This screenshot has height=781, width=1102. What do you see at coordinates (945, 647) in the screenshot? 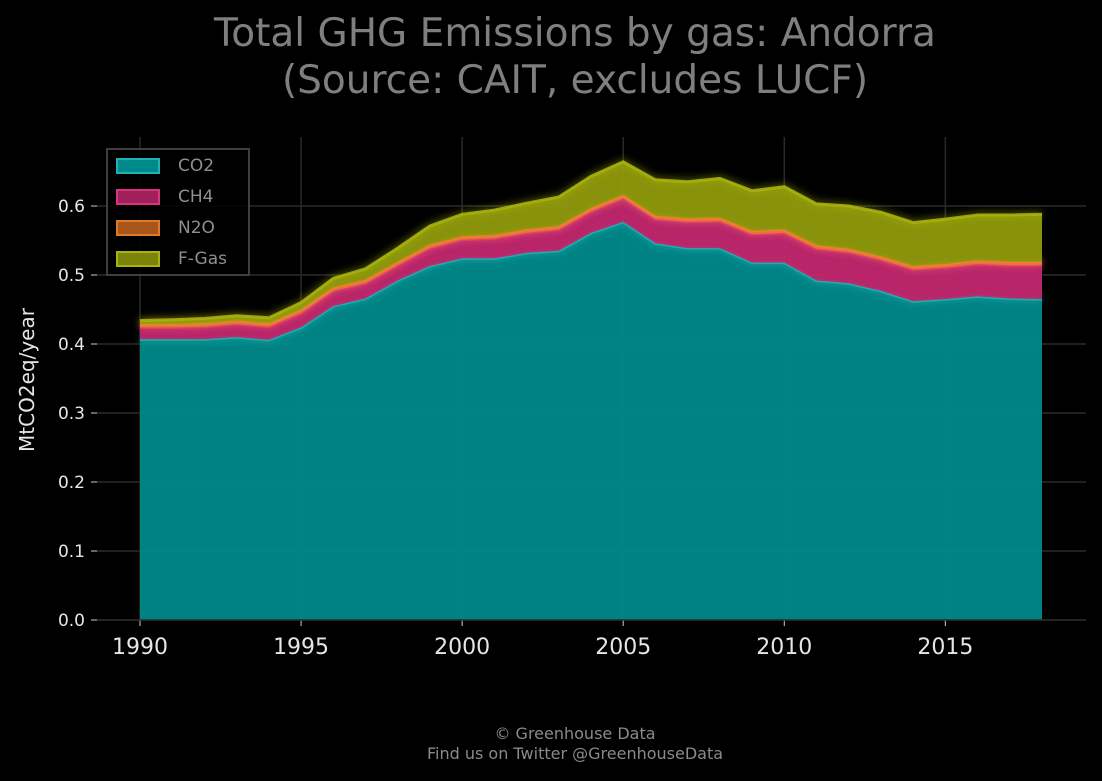
I see `x-tick-label: 2015` at bounding box center [945, 647].